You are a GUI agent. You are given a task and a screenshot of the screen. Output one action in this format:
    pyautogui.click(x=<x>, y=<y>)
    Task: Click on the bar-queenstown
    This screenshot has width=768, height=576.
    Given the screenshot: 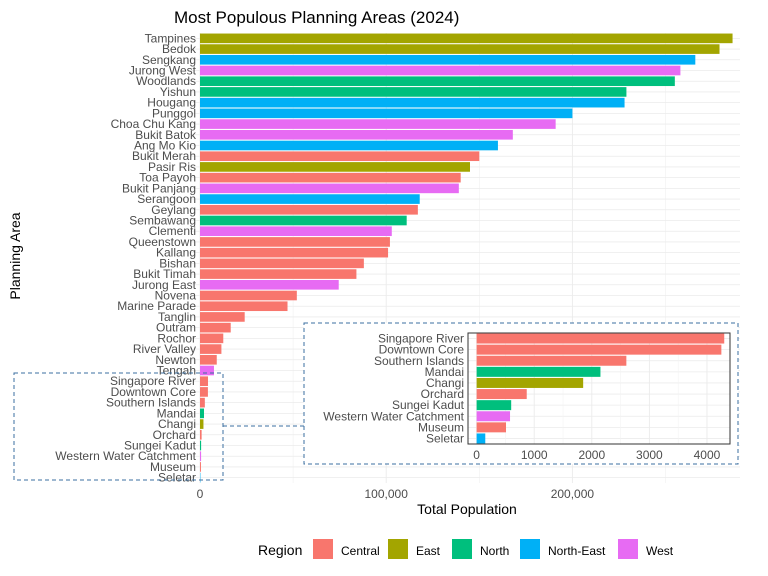 What is the action you would take?
    pyautogui.click(x=295, y=242)
    